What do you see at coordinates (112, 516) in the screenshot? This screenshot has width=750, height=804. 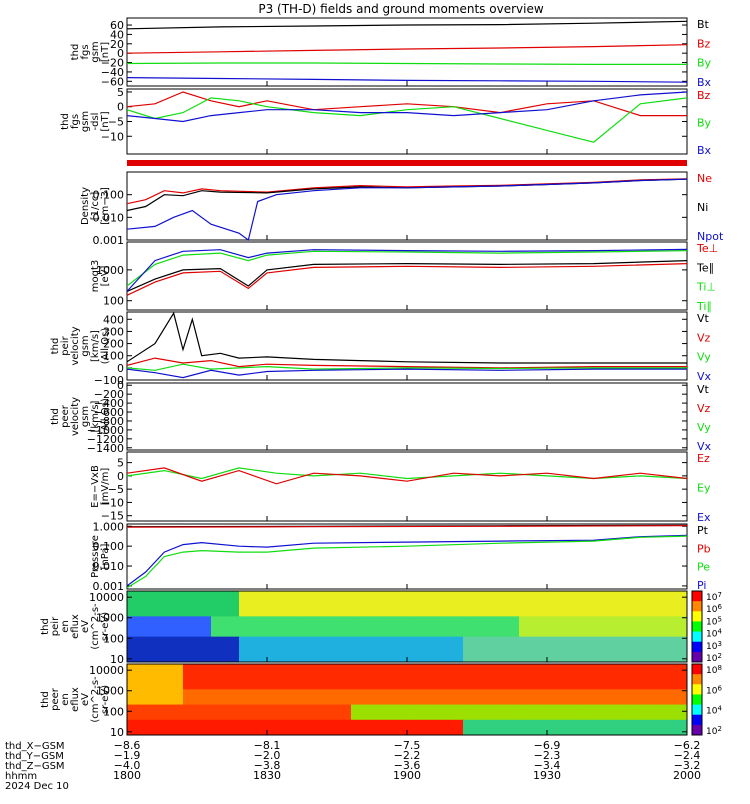 I see `y-tick-label: −15` at bounding box center [112, 516].